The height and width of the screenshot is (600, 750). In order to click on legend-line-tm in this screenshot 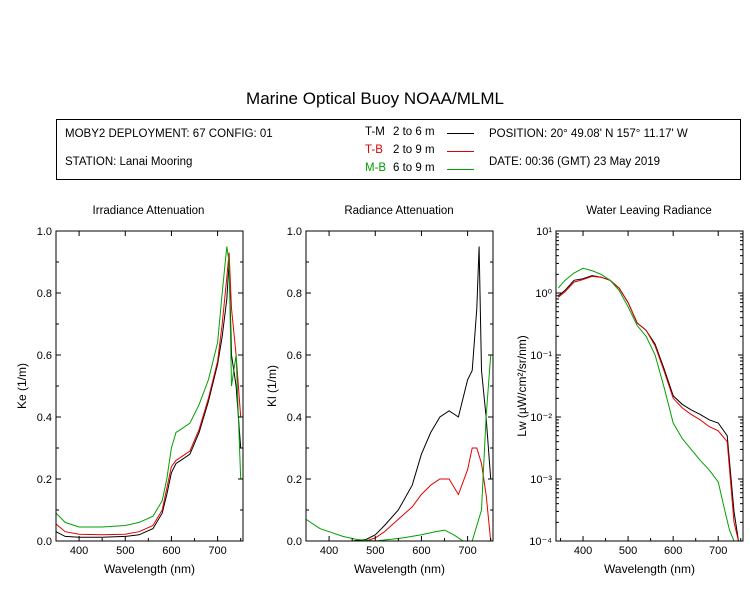, I will do `click(460, 133)`.